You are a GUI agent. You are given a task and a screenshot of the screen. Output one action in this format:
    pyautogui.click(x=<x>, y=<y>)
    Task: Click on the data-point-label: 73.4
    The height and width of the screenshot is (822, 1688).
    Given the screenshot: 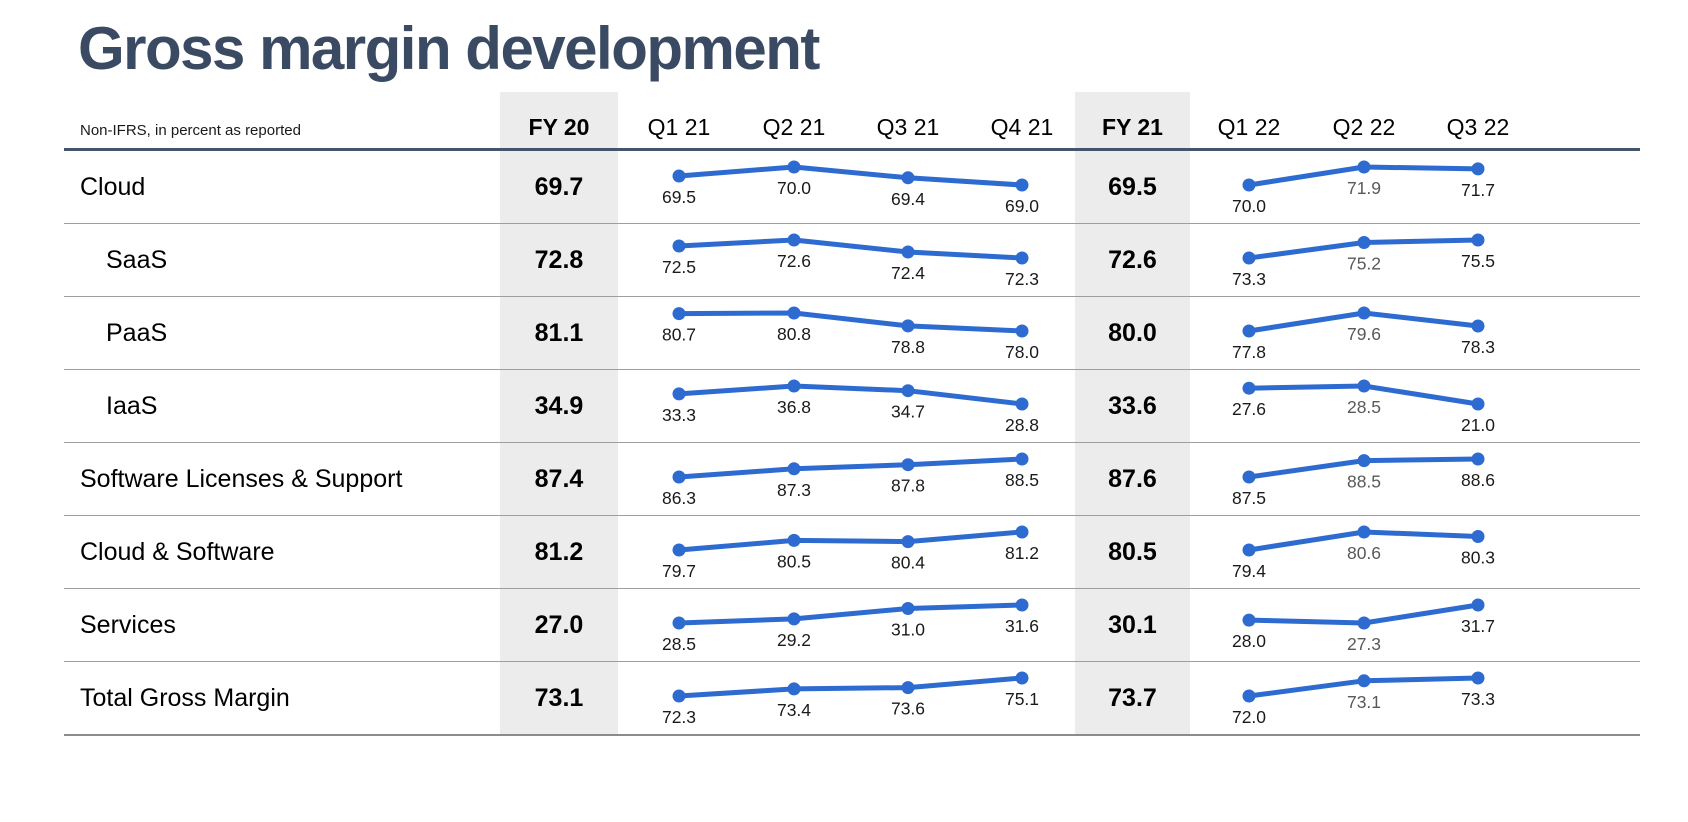 What is the action you would take?
    pyautogui.click(x=794, y=710)
    